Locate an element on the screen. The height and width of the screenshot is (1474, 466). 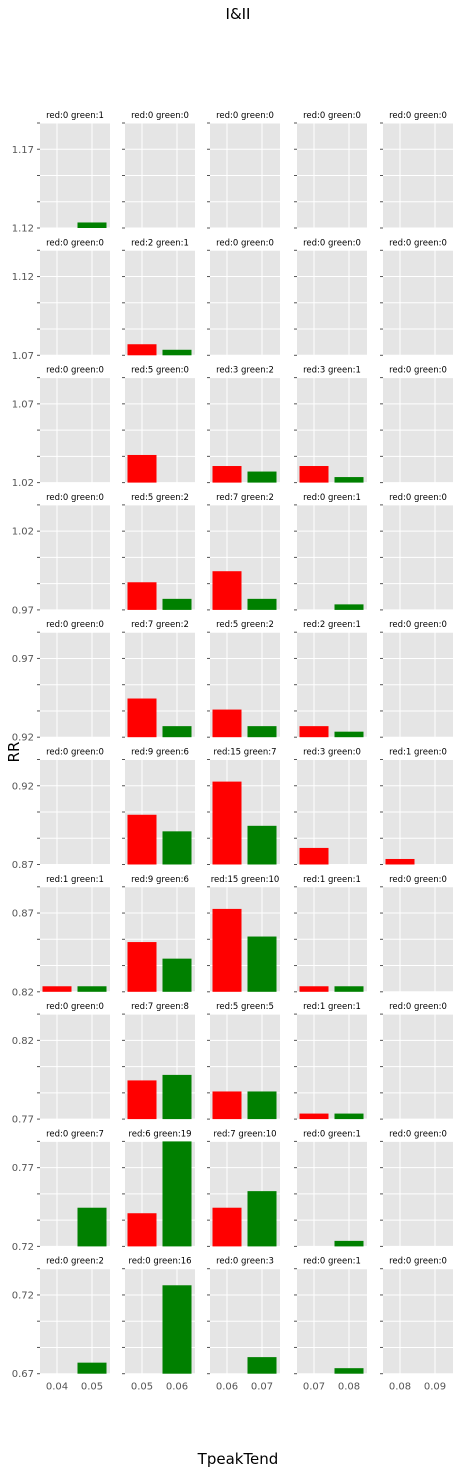
panel-title: red:5 green:5 is located at coordinates (245, 1007).